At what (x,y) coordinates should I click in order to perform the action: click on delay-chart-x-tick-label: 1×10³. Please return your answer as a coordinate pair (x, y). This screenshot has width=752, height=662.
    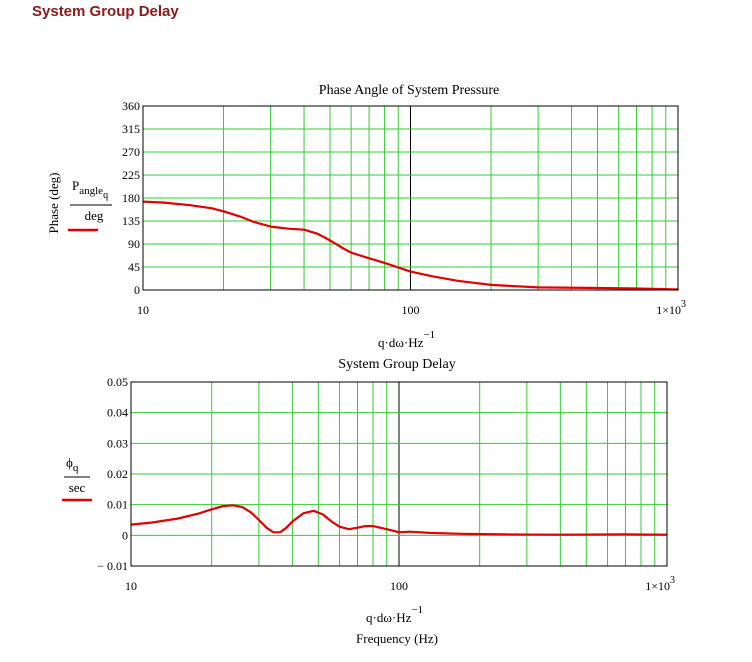
    Looking at the image, I should click on (660, 584).